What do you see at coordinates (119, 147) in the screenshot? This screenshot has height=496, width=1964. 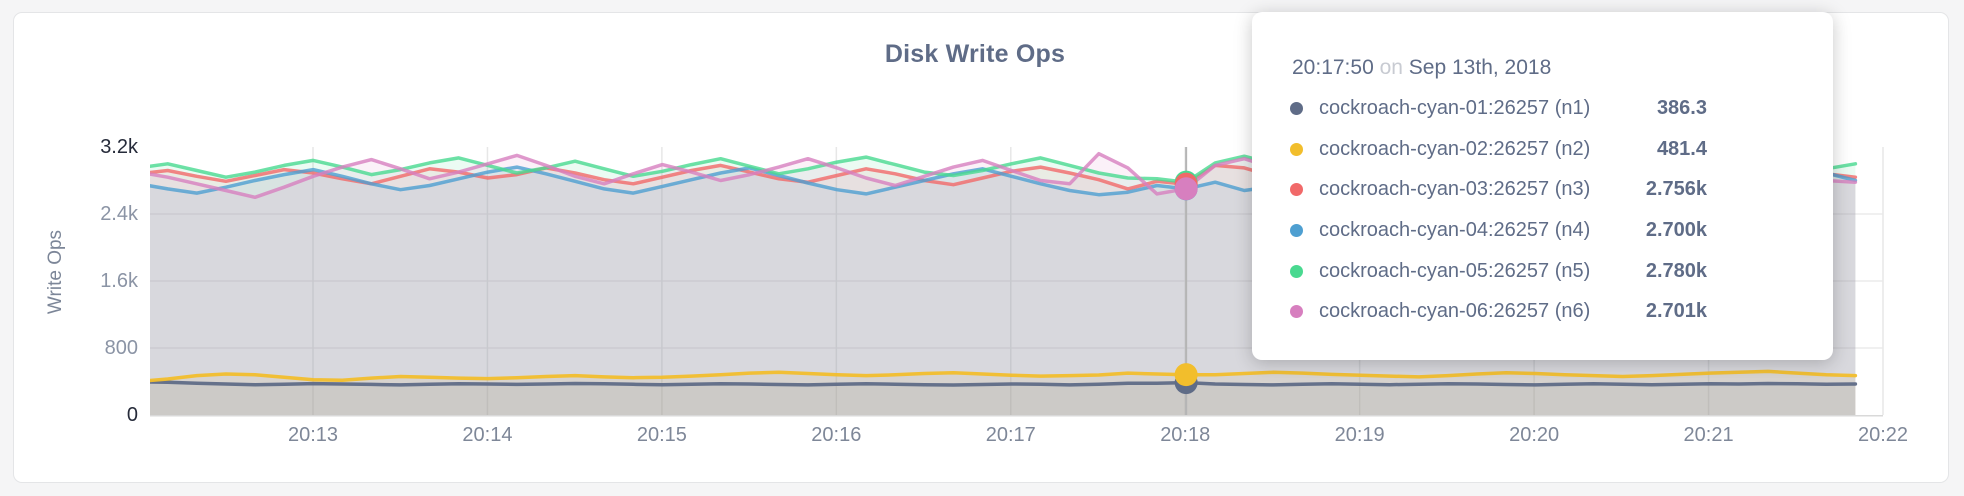 I see `y-tick-label: 3.2k` at bounding box center [119, 147].